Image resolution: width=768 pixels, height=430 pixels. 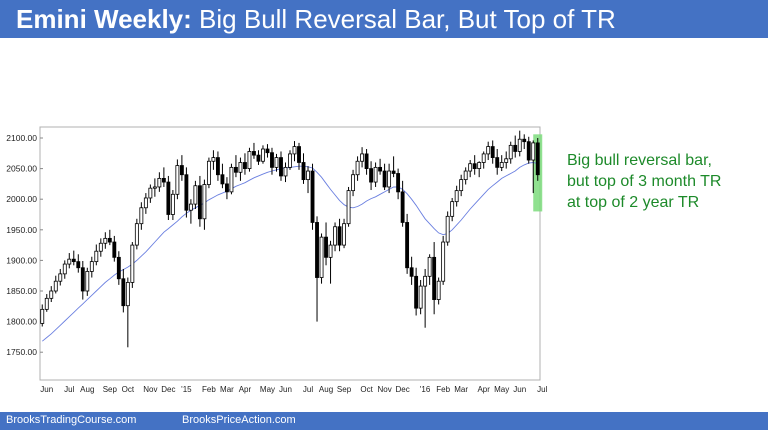 What do you see at coordinates (384, 389) in the screenshot?
I see `x-tick-label: Nov` at bounding box center [384, 389].